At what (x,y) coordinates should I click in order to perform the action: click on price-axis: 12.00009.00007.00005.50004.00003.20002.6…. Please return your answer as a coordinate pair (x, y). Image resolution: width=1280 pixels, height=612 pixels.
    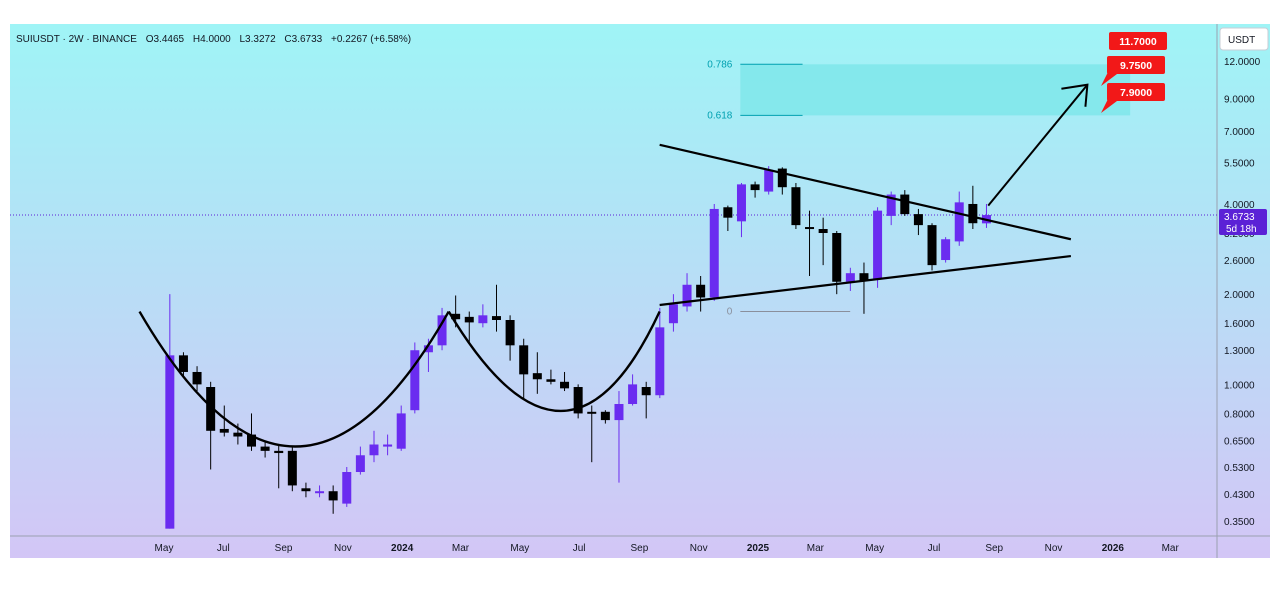
    Looking at the image, I should click on (1242, 292).